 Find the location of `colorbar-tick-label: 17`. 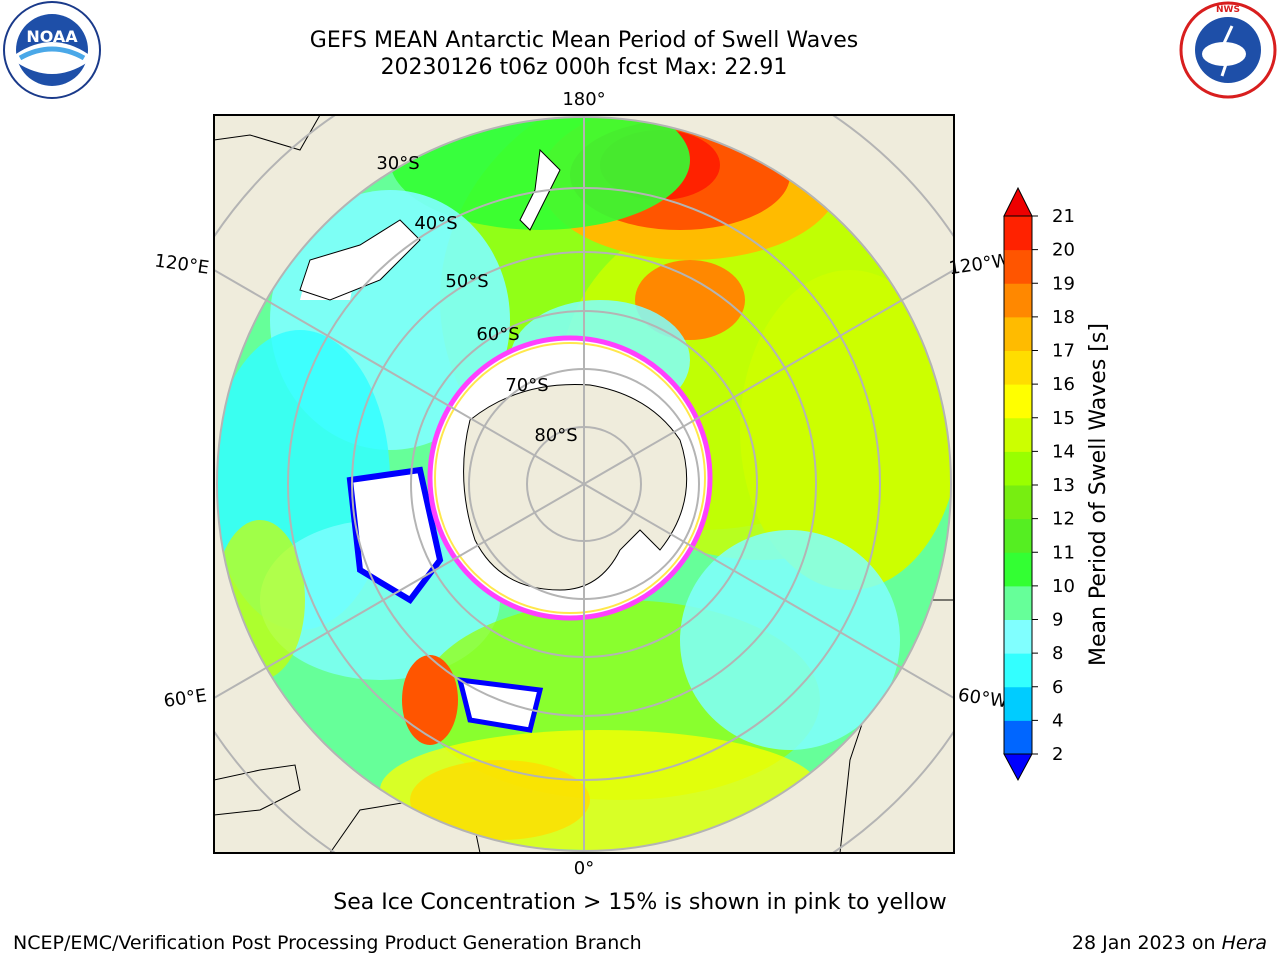

colorbar-tick-label: 17 is located at coordinates (1063, 351).